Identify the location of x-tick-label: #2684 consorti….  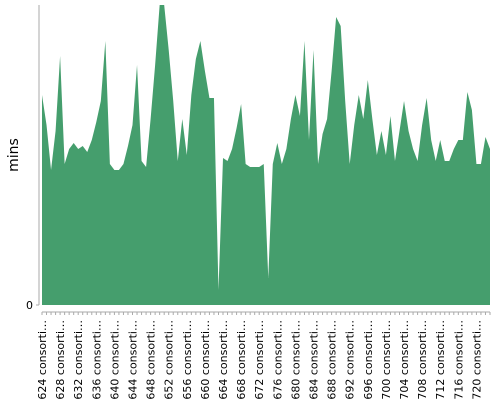
(314, 360).